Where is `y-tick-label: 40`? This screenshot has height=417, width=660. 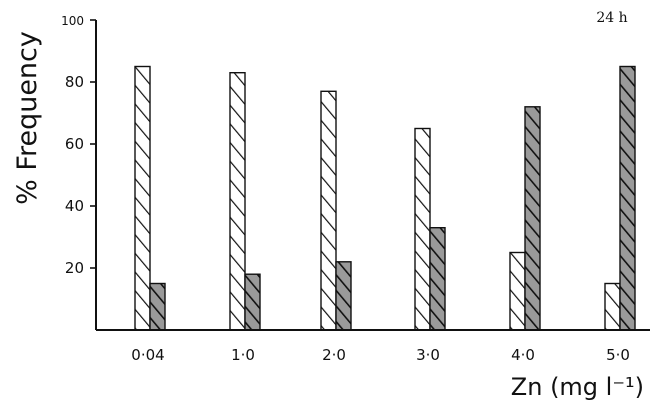 y-tick-label: 40 is located at coordinates (74, 206).